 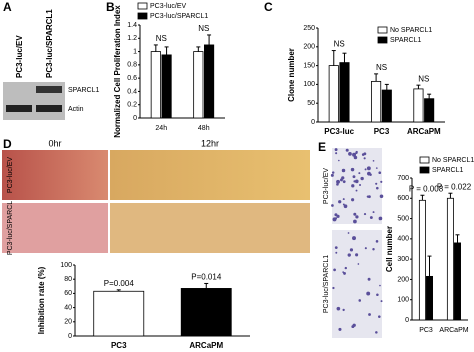 I want to click on y-tick-label: 1.2, so click(x=132, y=38).